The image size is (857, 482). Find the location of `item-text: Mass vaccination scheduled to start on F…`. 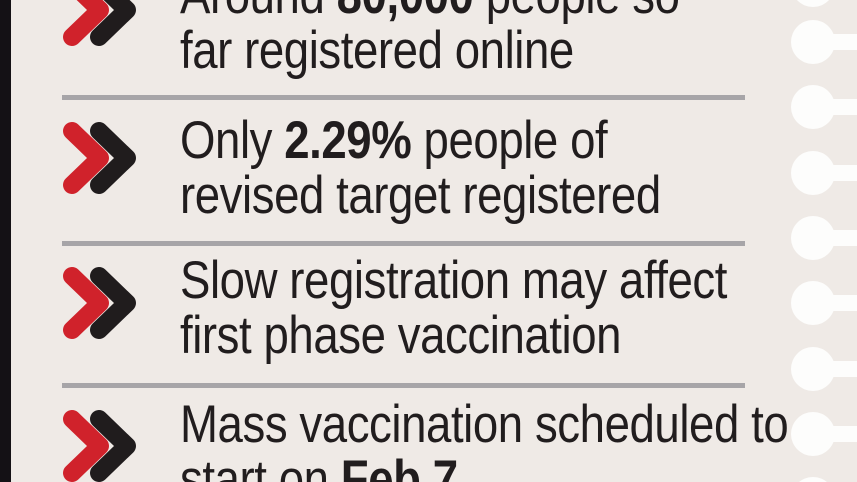

item-text: Mass vaccination scheduled to start on F… is located at coordinates (484, 438).